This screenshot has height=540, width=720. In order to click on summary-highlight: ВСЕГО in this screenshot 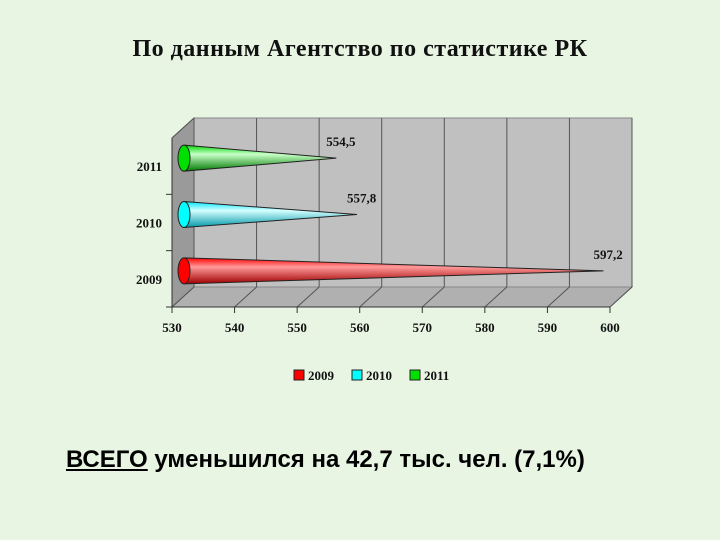, I will do `click(107, 459)`.